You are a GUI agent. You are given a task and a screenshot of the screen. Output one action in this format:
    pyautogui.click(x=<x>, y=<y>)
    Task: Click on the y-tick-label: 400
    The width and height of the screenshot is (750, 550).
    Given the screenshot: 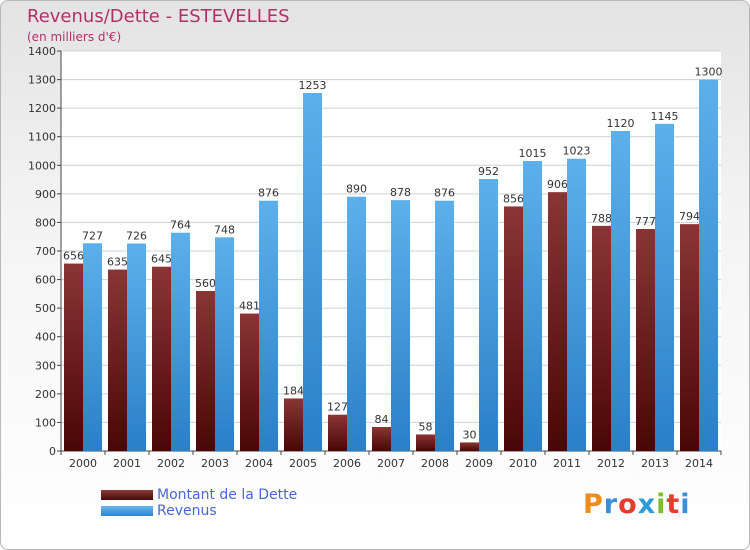 What is the action you would take?
    pyautogui.click(x=45, y=337)
    